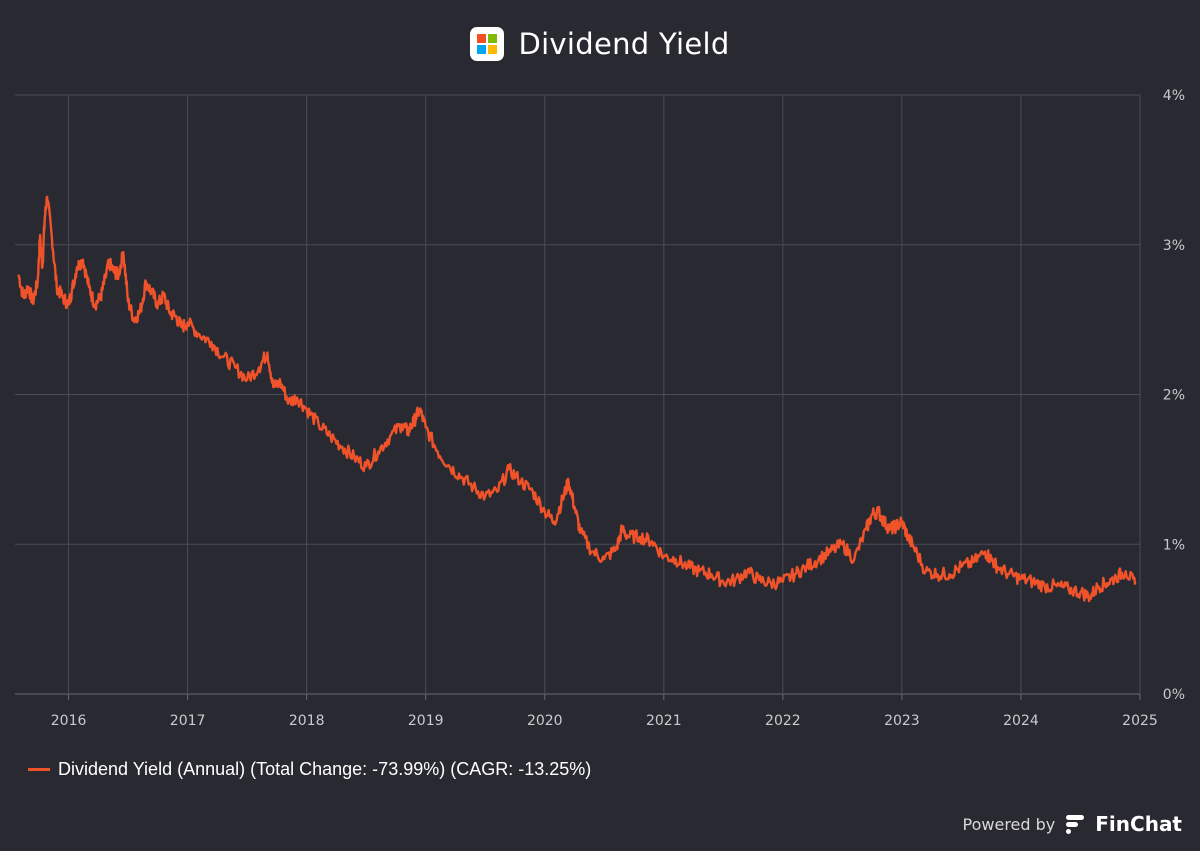  I want to click on x-tick-label: 2016, so click(69, 721).